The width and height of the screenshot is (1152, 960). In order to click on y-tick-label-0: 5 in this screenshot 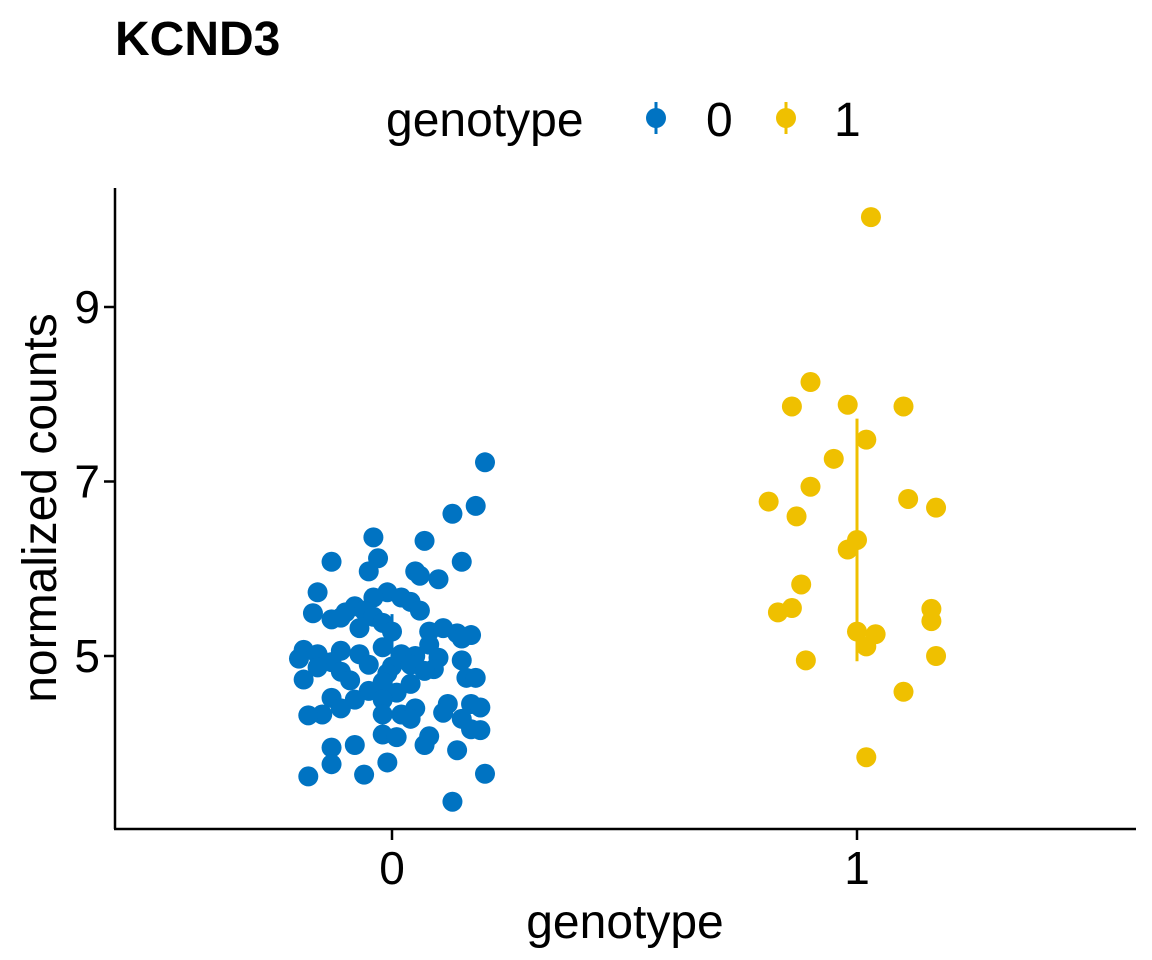, I will do `click(87, 656)`.